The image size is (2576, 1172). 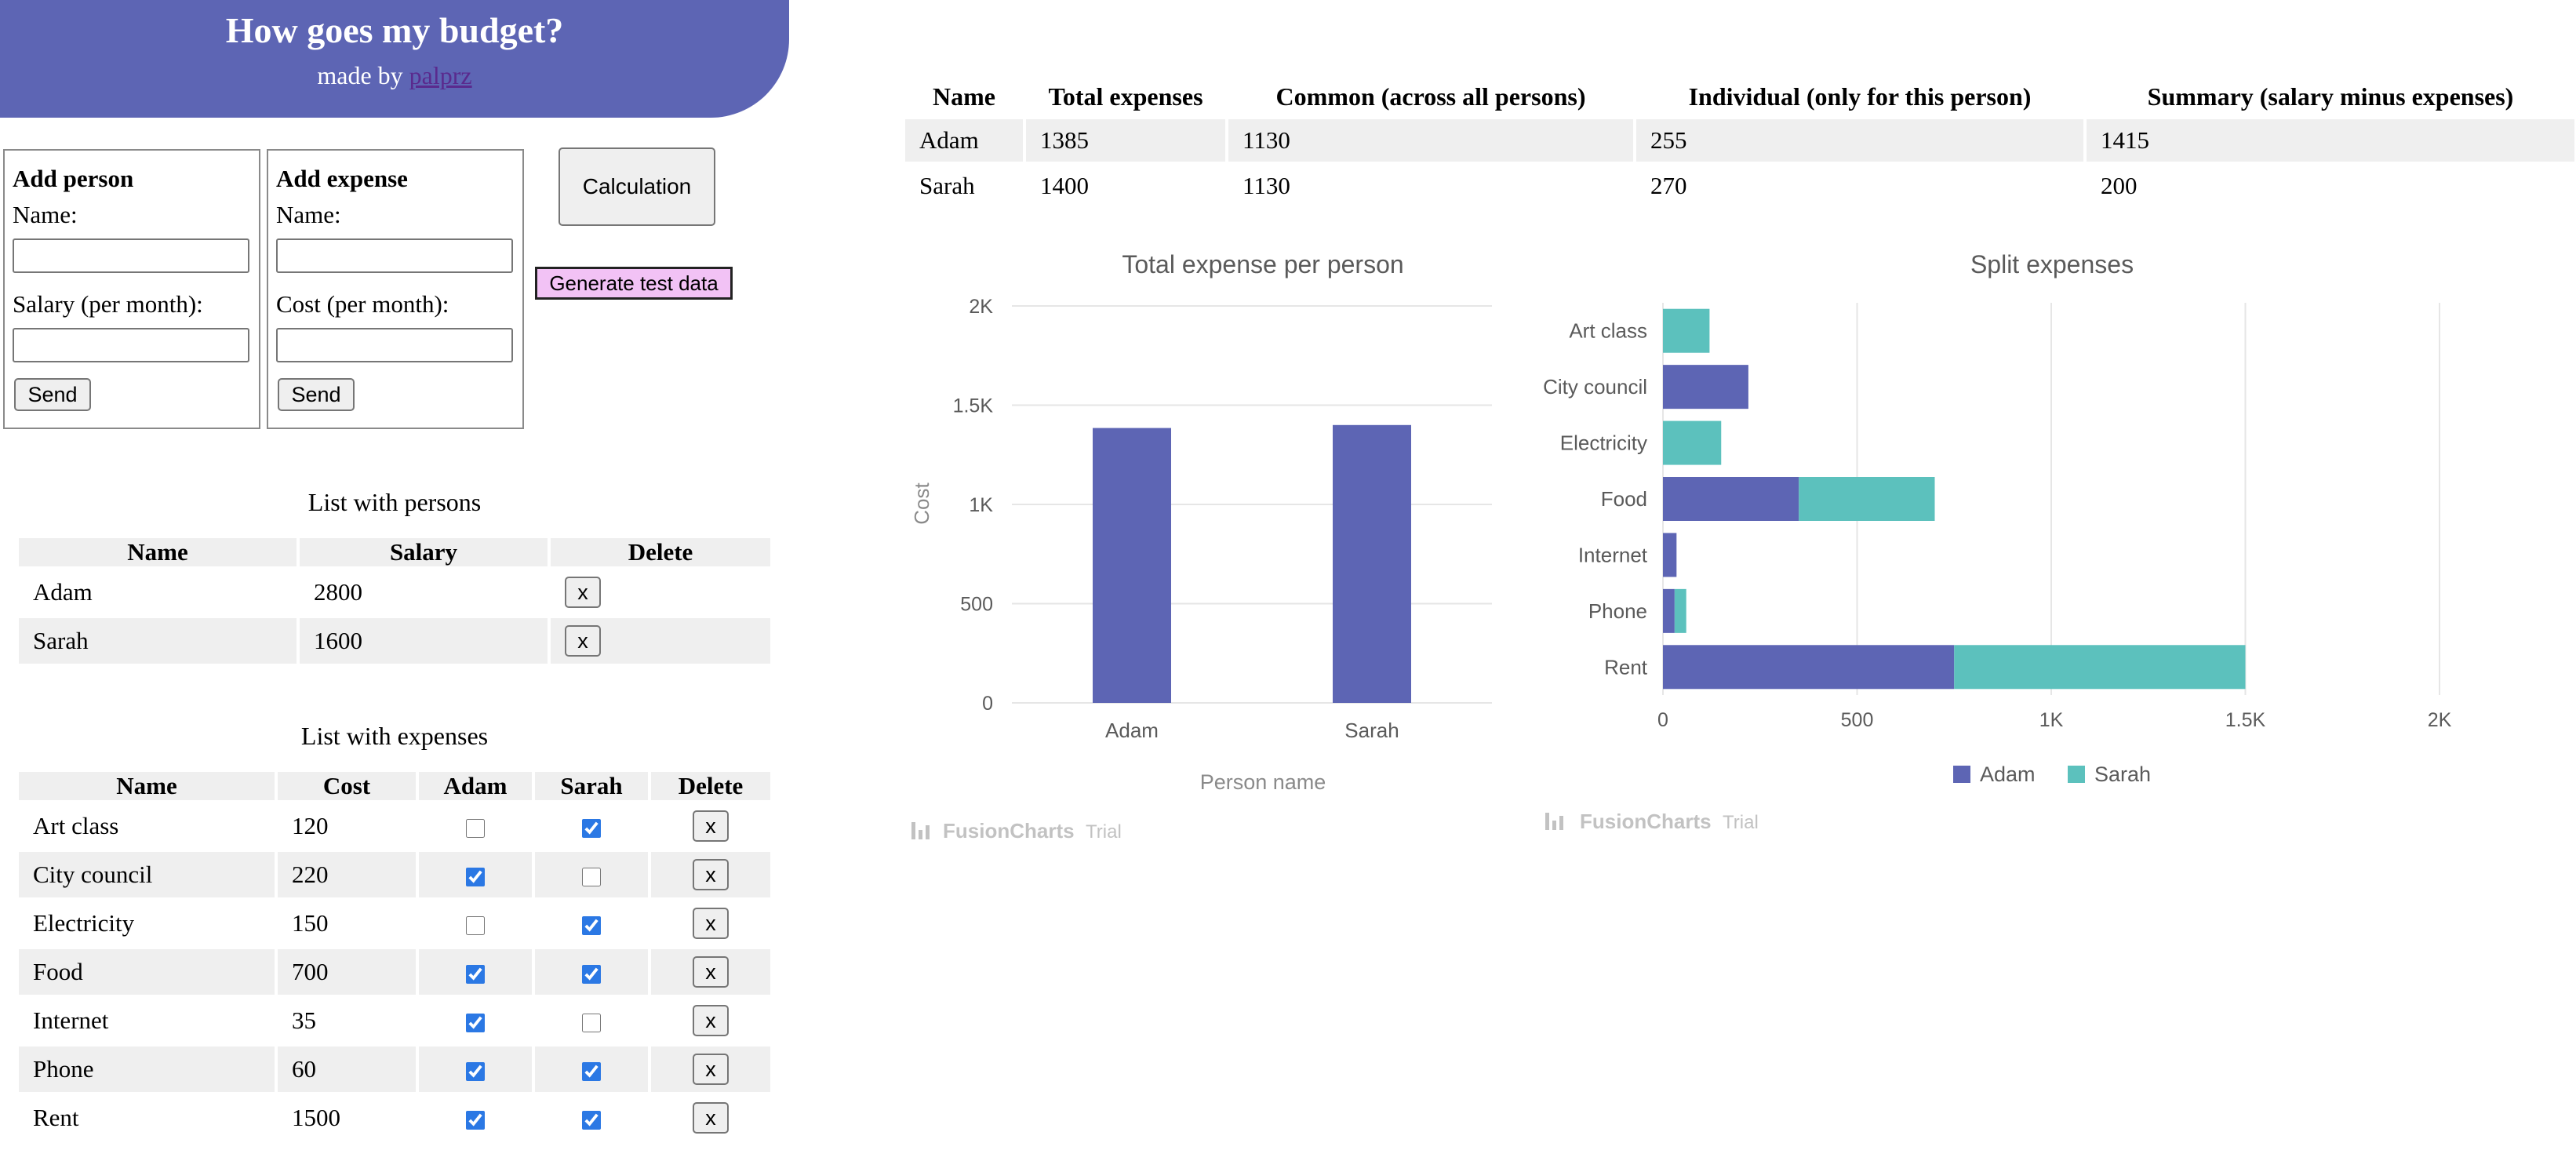 What do you see at coordinates (1595, 387) in the screenshot?
I see `y-tick-label: City council` at bounding box center [1595, 387].